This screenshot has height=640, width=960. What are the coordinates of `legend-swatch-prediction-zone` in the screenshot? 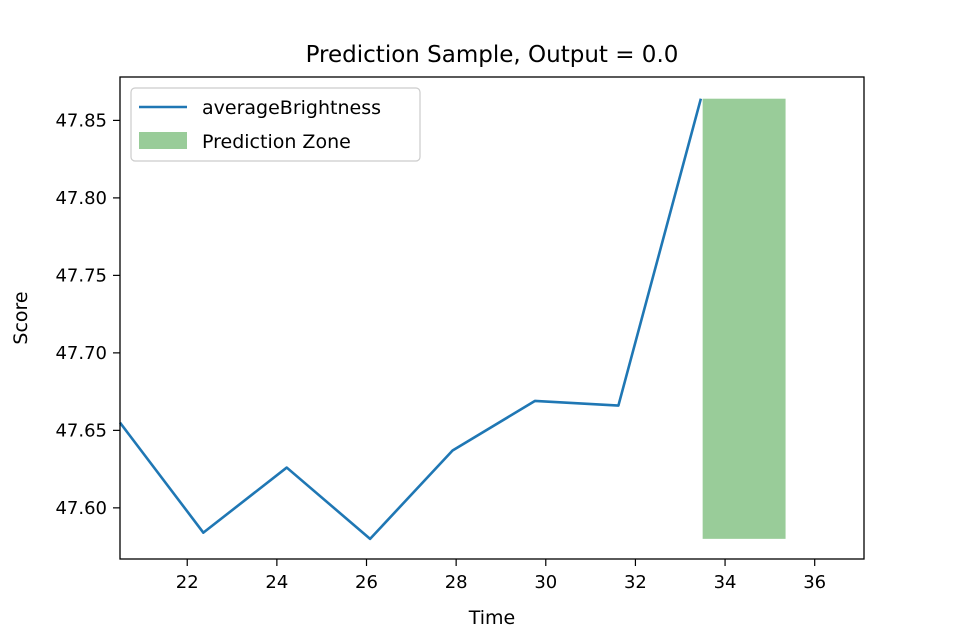 It's located at (163, 140).